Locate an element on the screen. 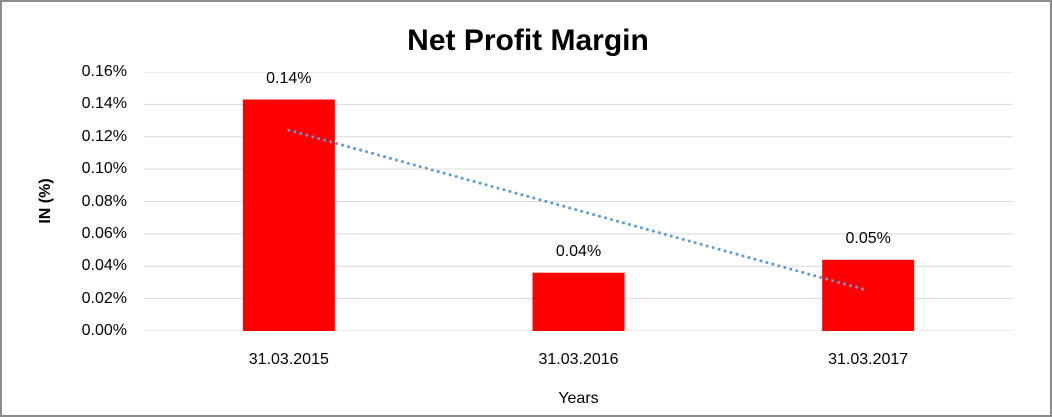 Image resolution: width=1052 pixels, height=417 pixels. y-tick-label: 0.08% is located at coordinates (104, 201).